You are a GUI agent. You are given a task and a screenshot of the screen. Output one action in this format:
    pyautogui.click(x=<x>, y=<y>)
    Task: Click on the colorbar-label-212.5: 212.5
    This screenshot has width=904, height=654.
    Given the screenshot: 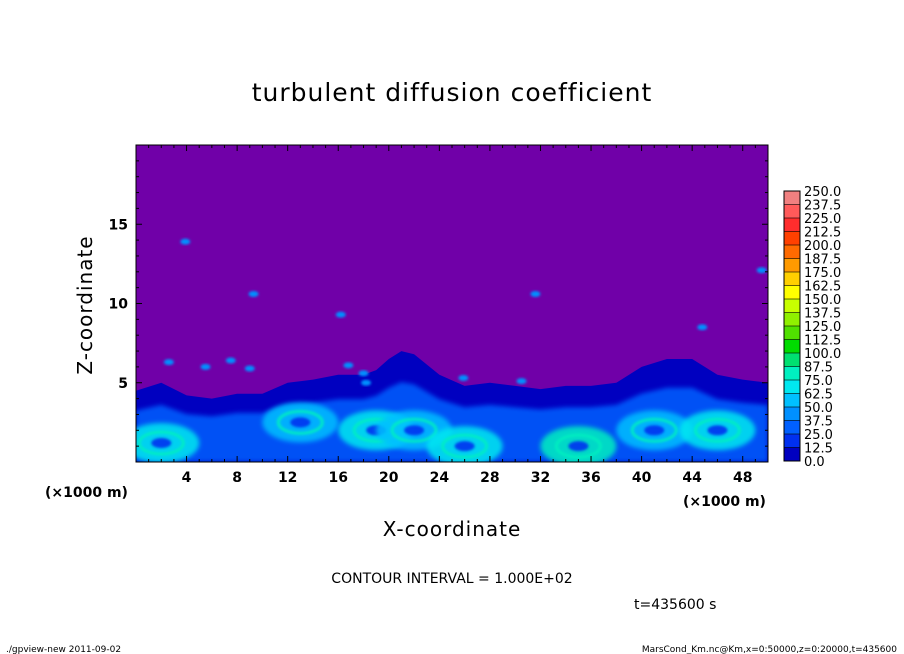 What is the action you would take?
    pyautogui.click(x=822, y=233)
    